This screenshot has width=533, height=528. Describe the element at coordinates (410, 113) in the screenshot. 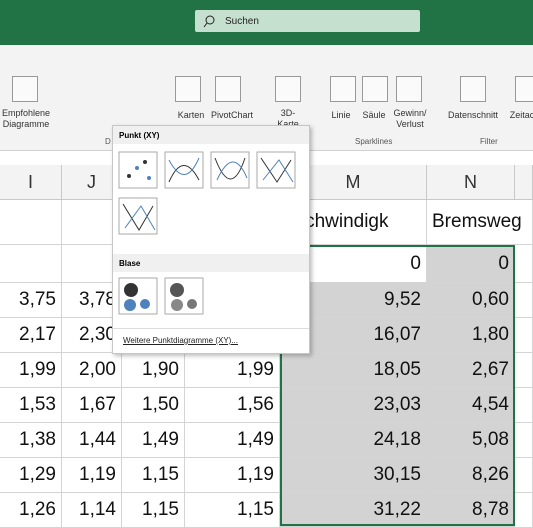

I see `button-label: Gewinn/` at that location.